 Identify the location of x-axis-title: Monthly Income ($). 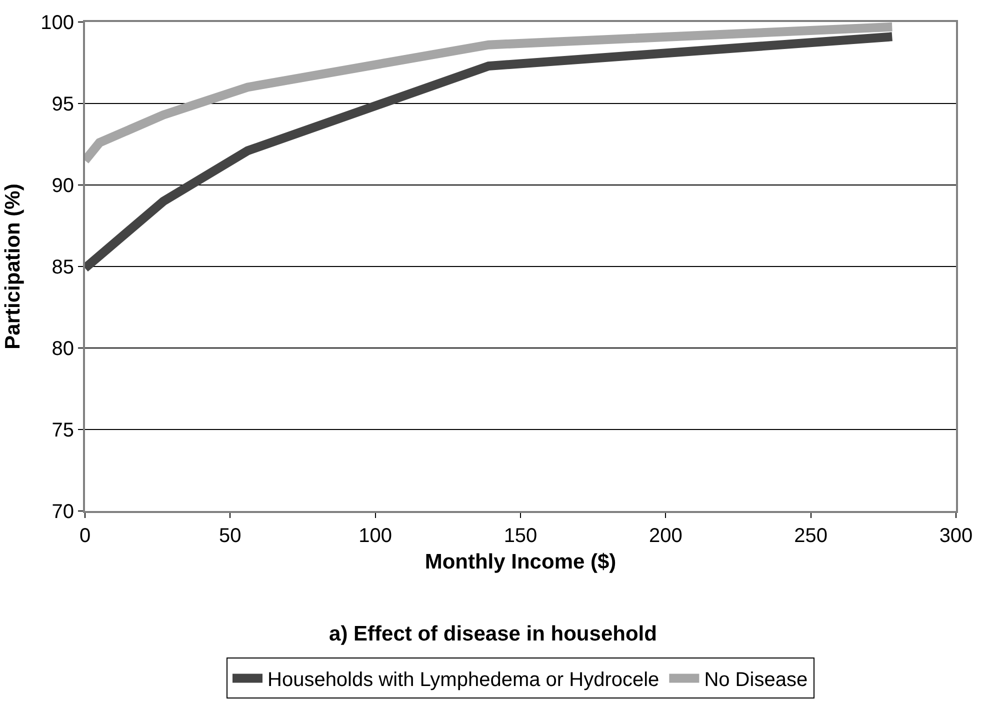
(520, 562).